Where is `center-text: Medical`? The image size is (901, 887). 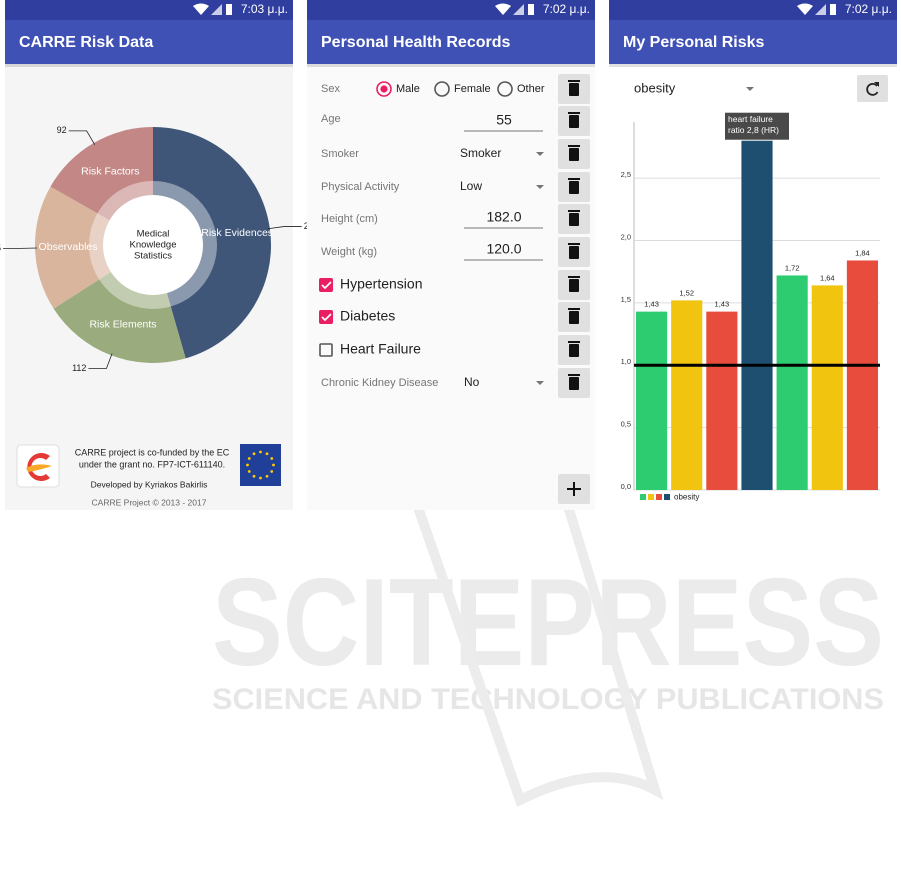 center-text: Medical is located at coordinates (153, 234).